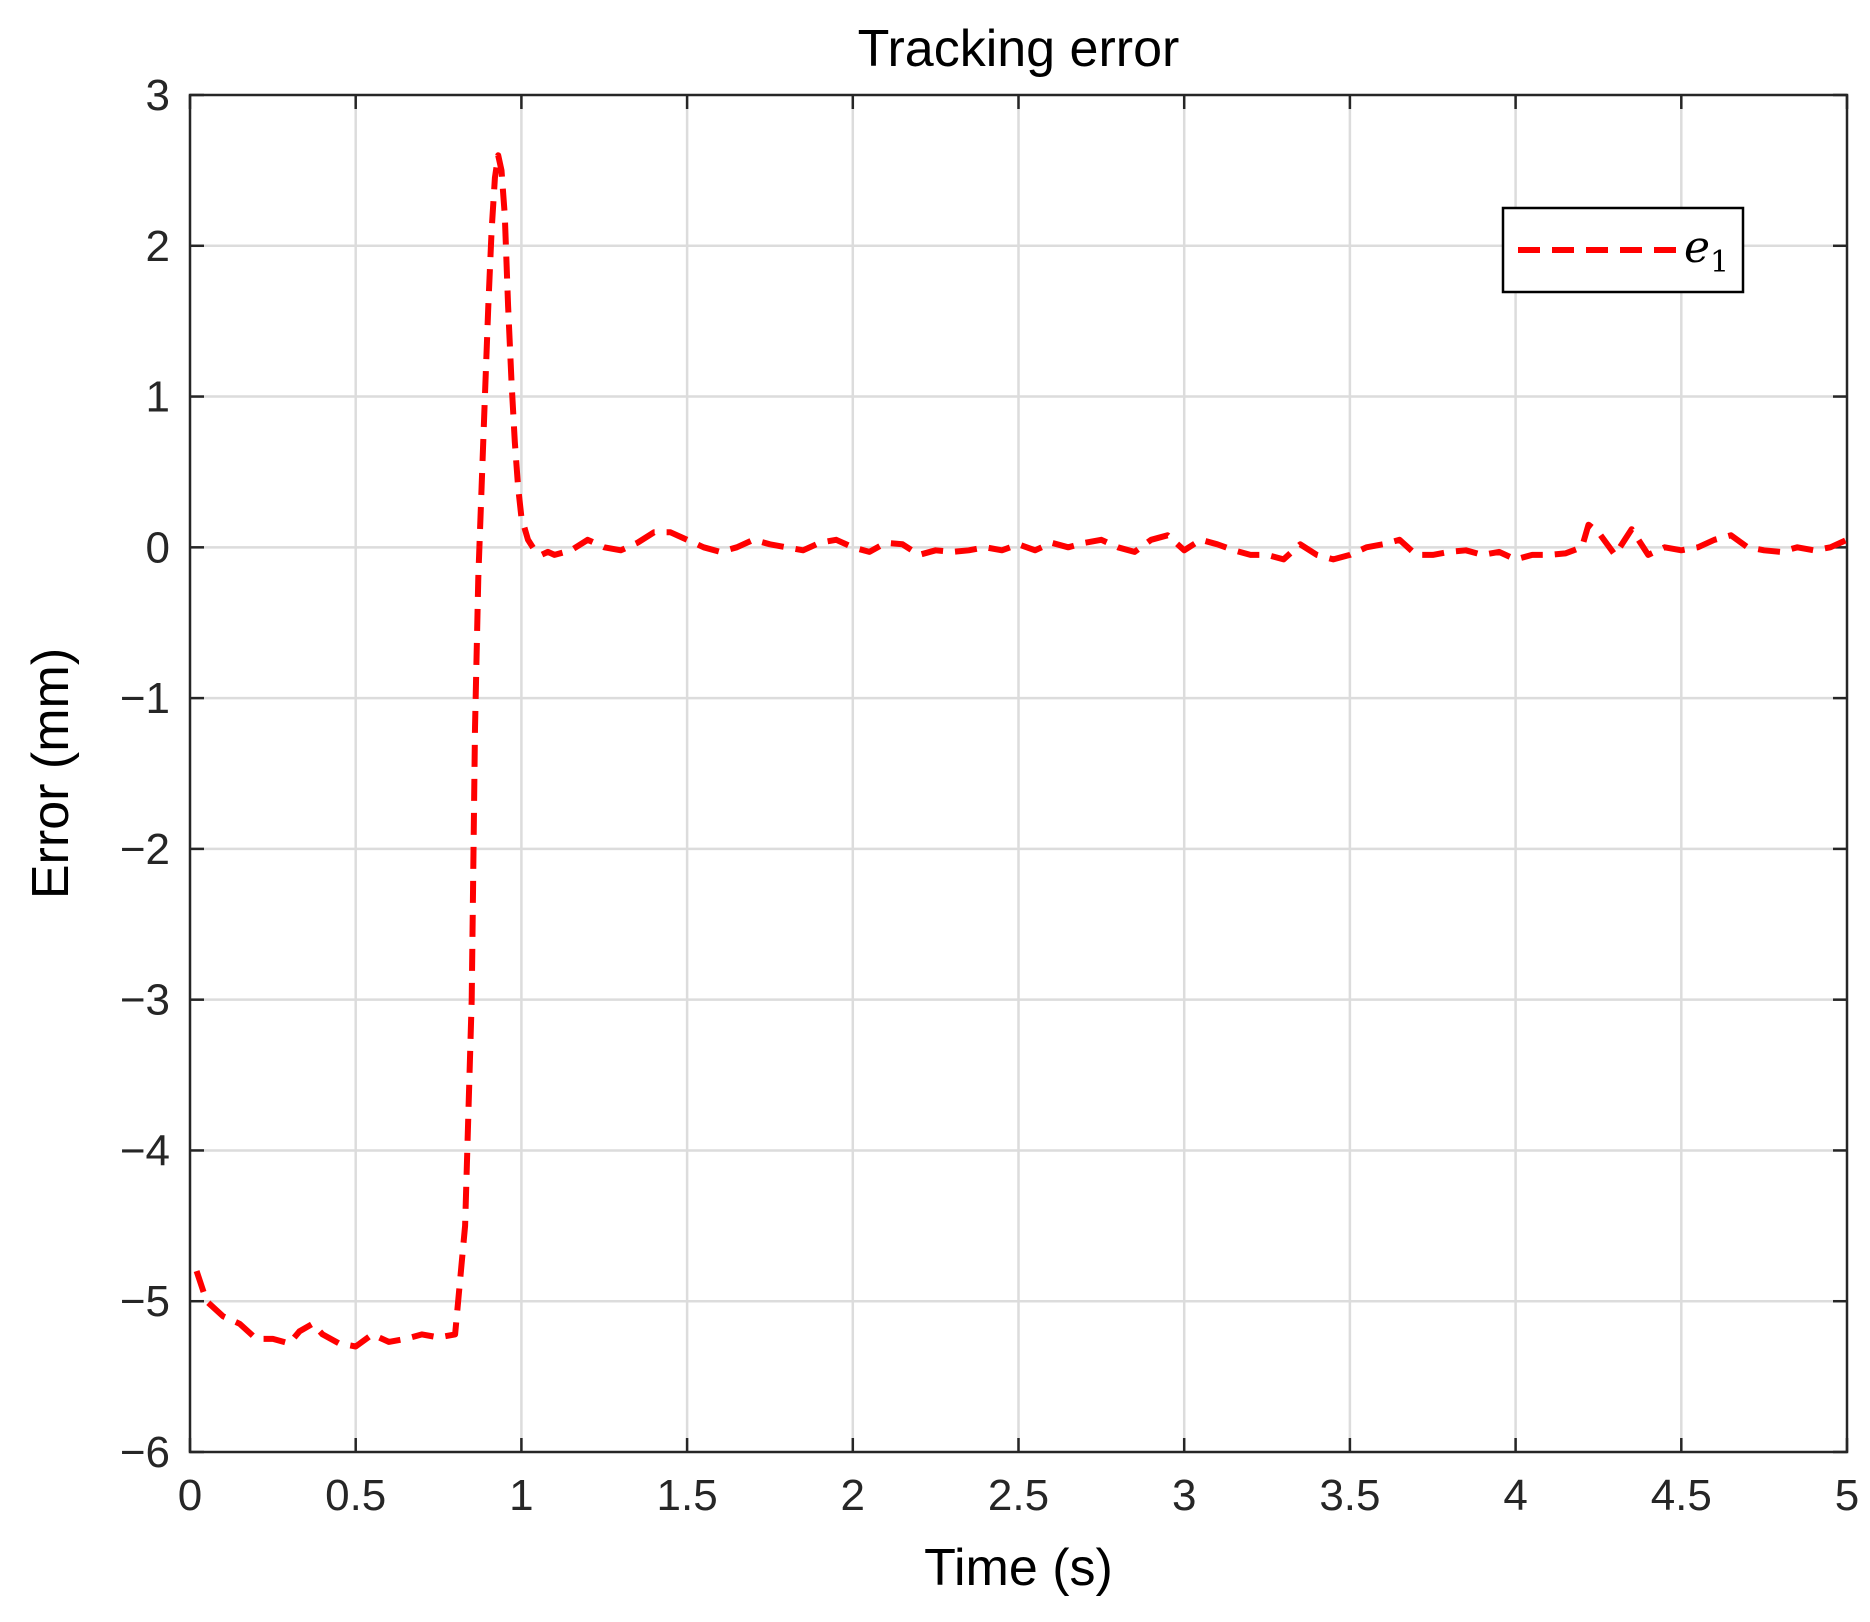  I want to click on x-tick-labels: 0 0.5 1 1.5 2 2.5 3 3.5 4 4.5 5, so click(1018, 1495).